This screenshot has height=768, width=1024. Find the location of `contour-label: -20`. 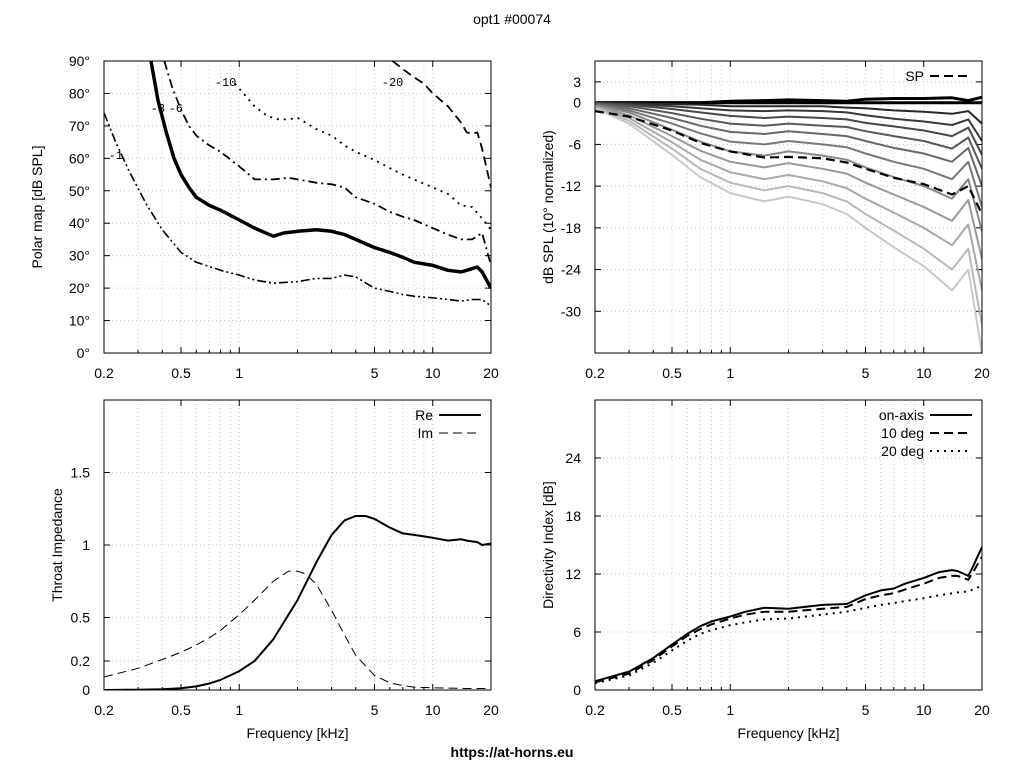

contour-label: -20 is located at coordinates (393, 83).